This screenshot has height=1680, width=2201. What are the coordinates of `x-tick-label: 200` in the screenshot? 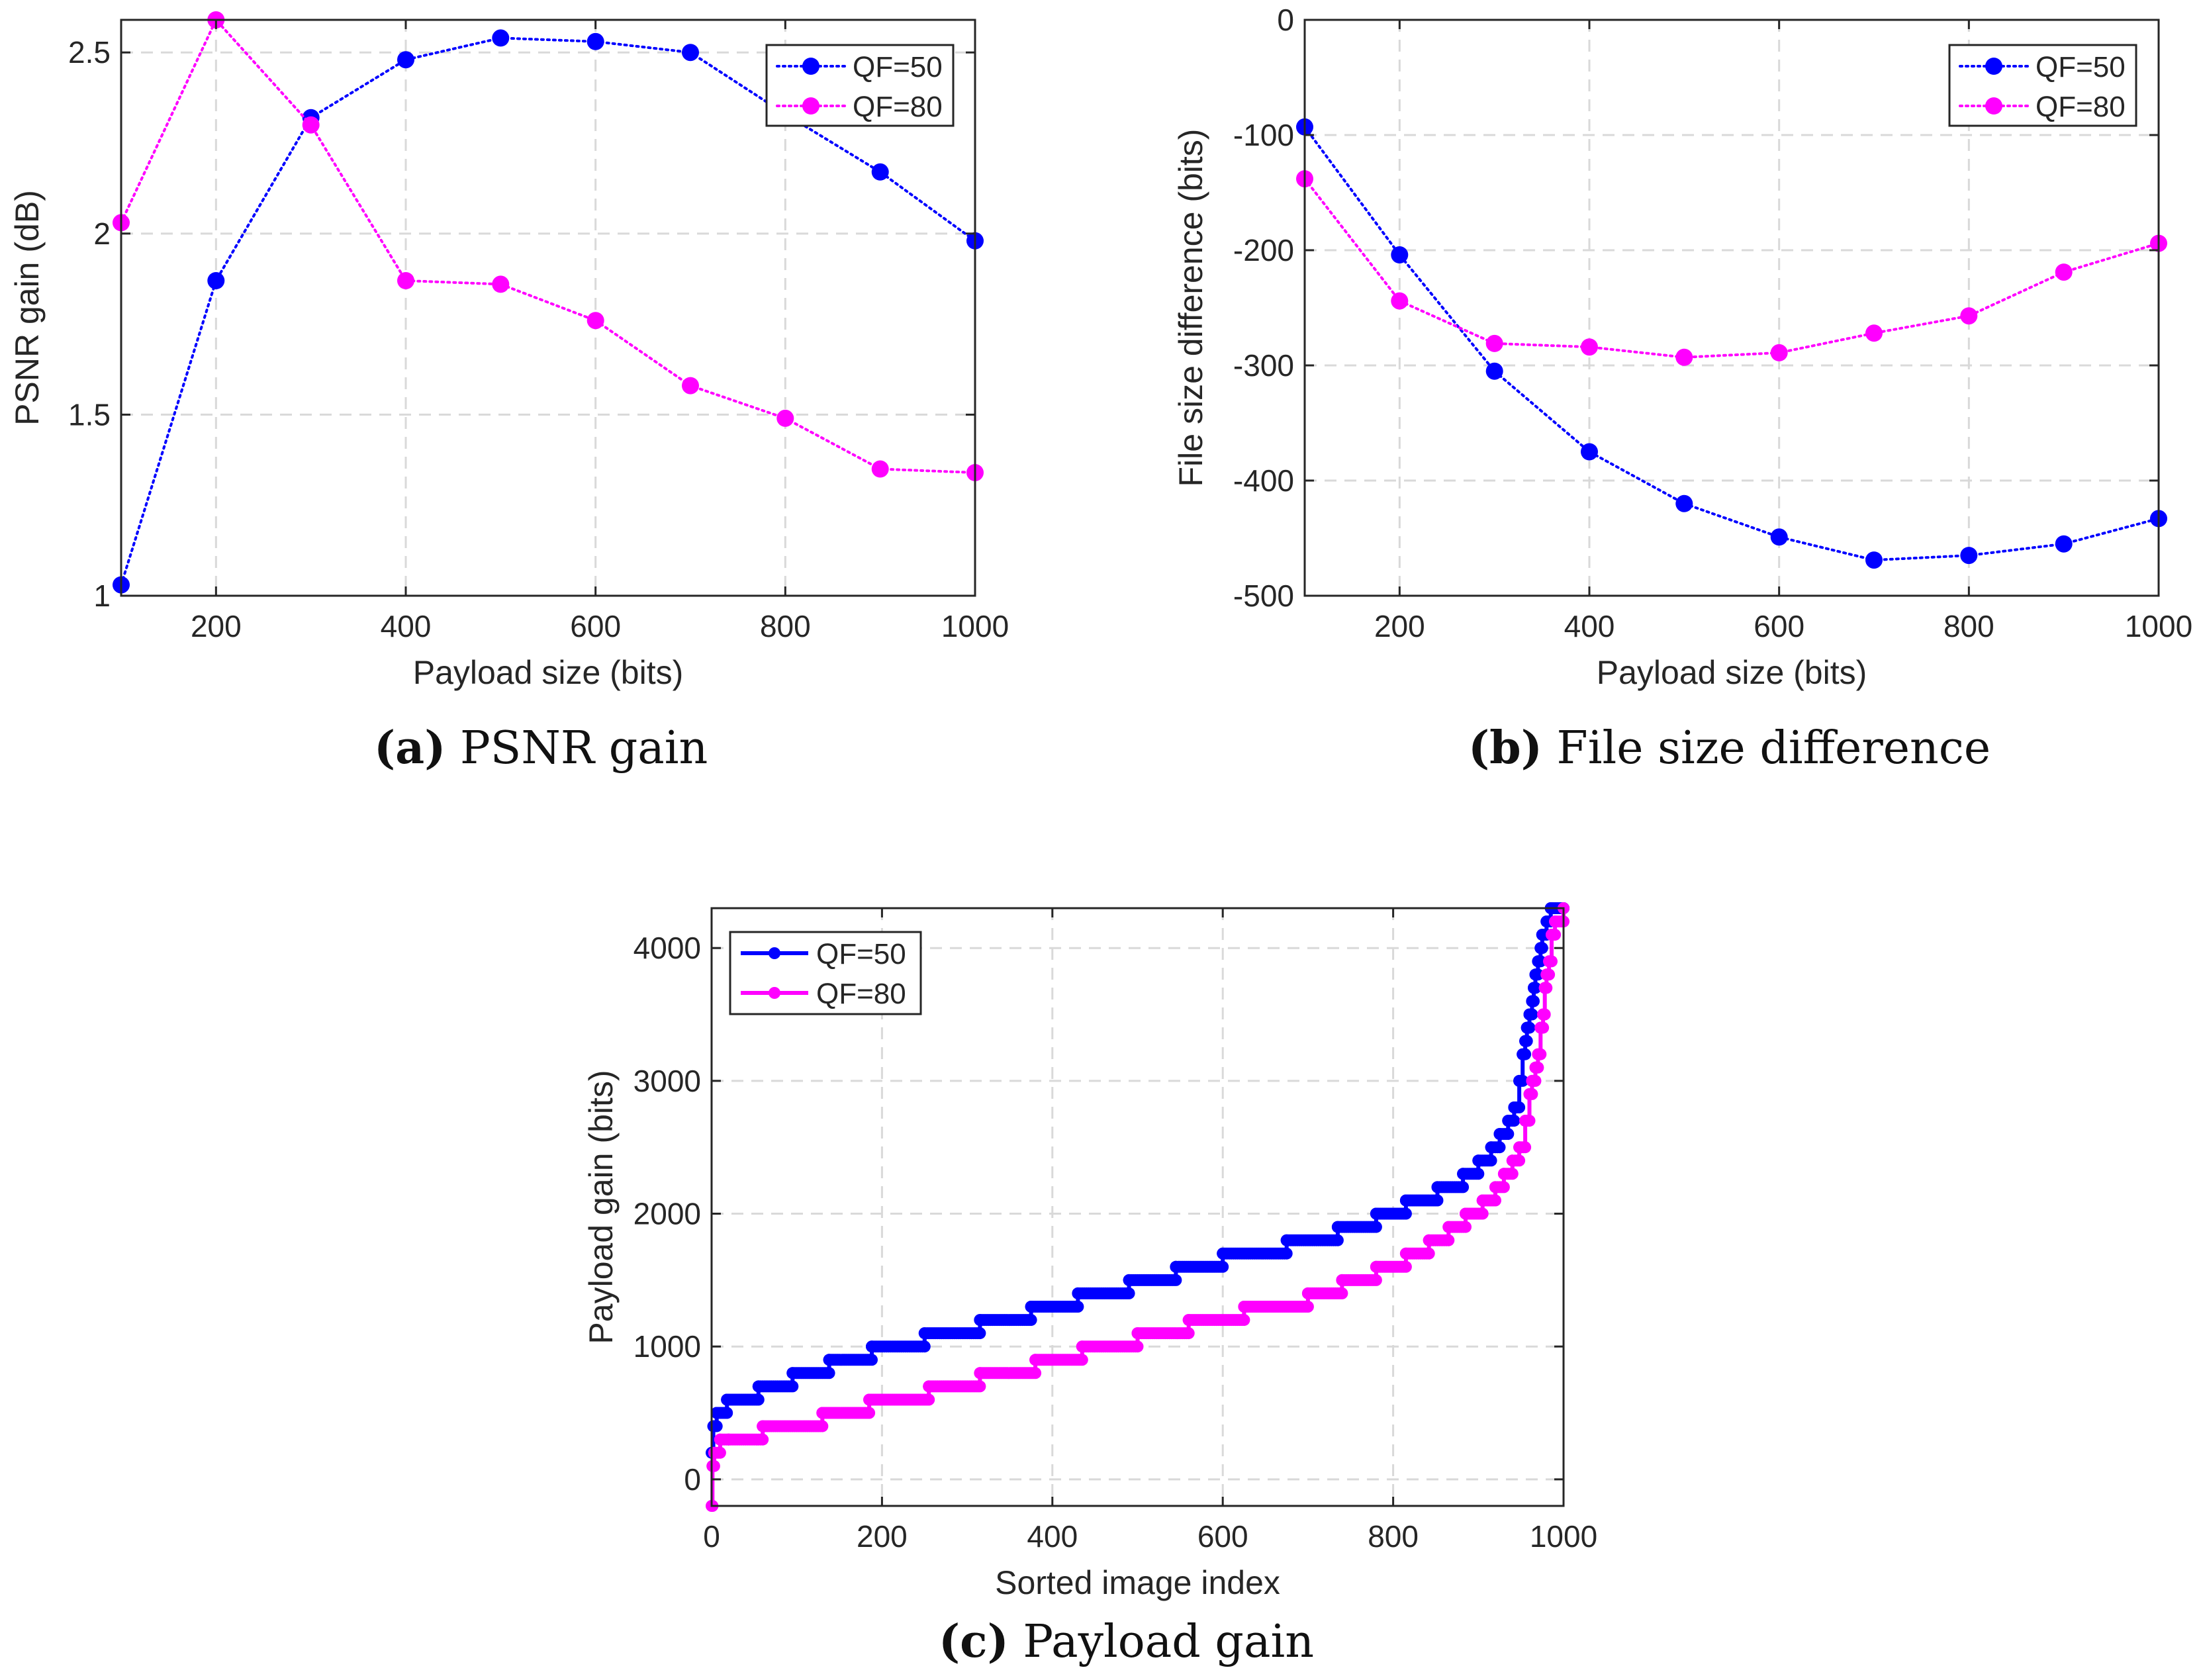 It's located at (1399, 626).